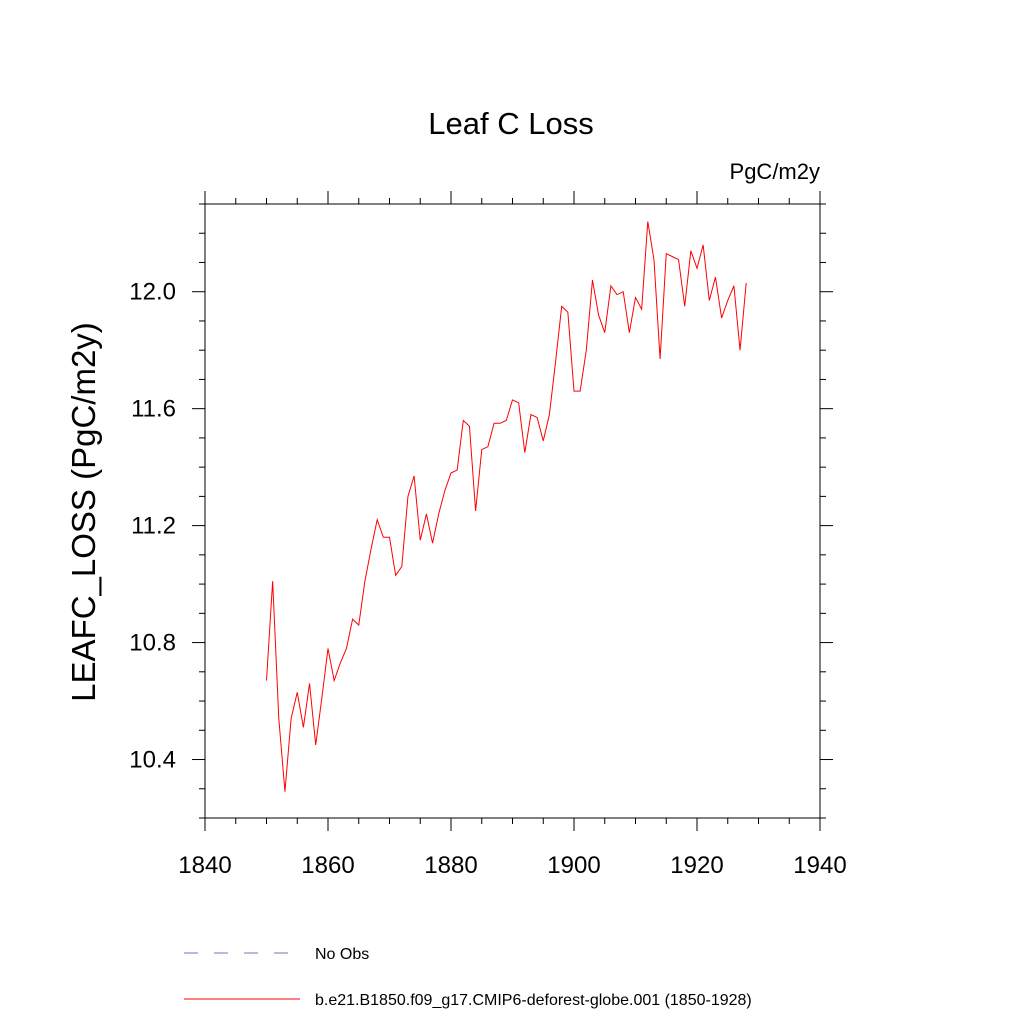  Describe the element at coordinates (775, 171) in the screenshot. I see `units-label: PgC/m2y` at that location.